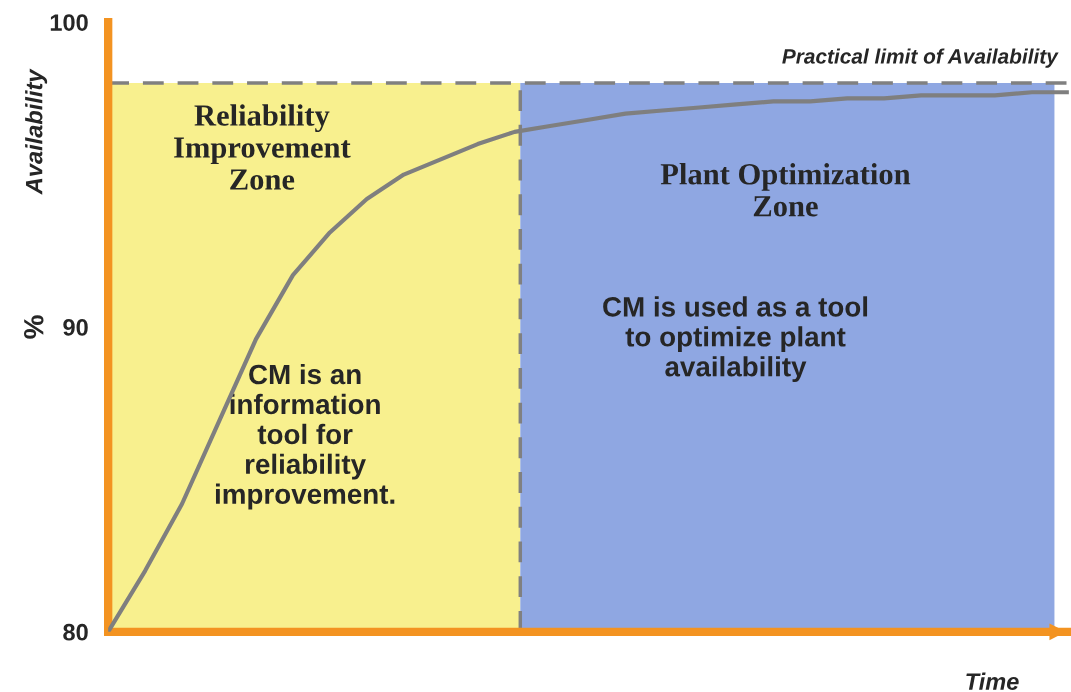  Describe the element at coordinates (735, 339) in the screenshot. I see `annotation: CM is used as a tool to optimize plant availability` at that location.